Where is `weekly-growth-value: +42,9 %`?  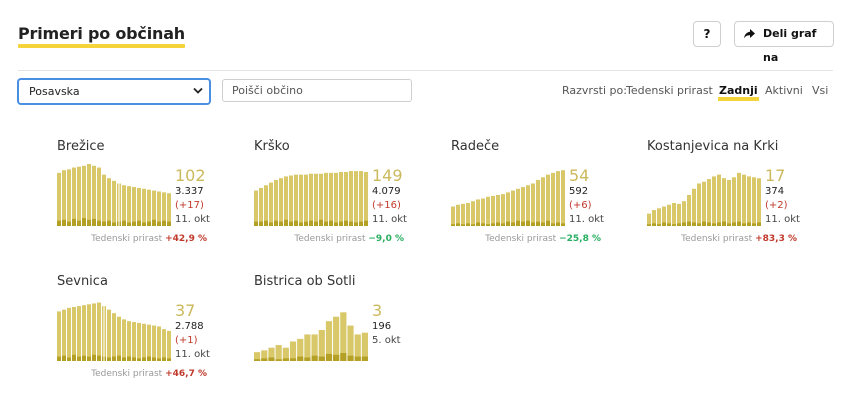
weekly-growth-value: +42,9 % is located at coordinates (186, 239).